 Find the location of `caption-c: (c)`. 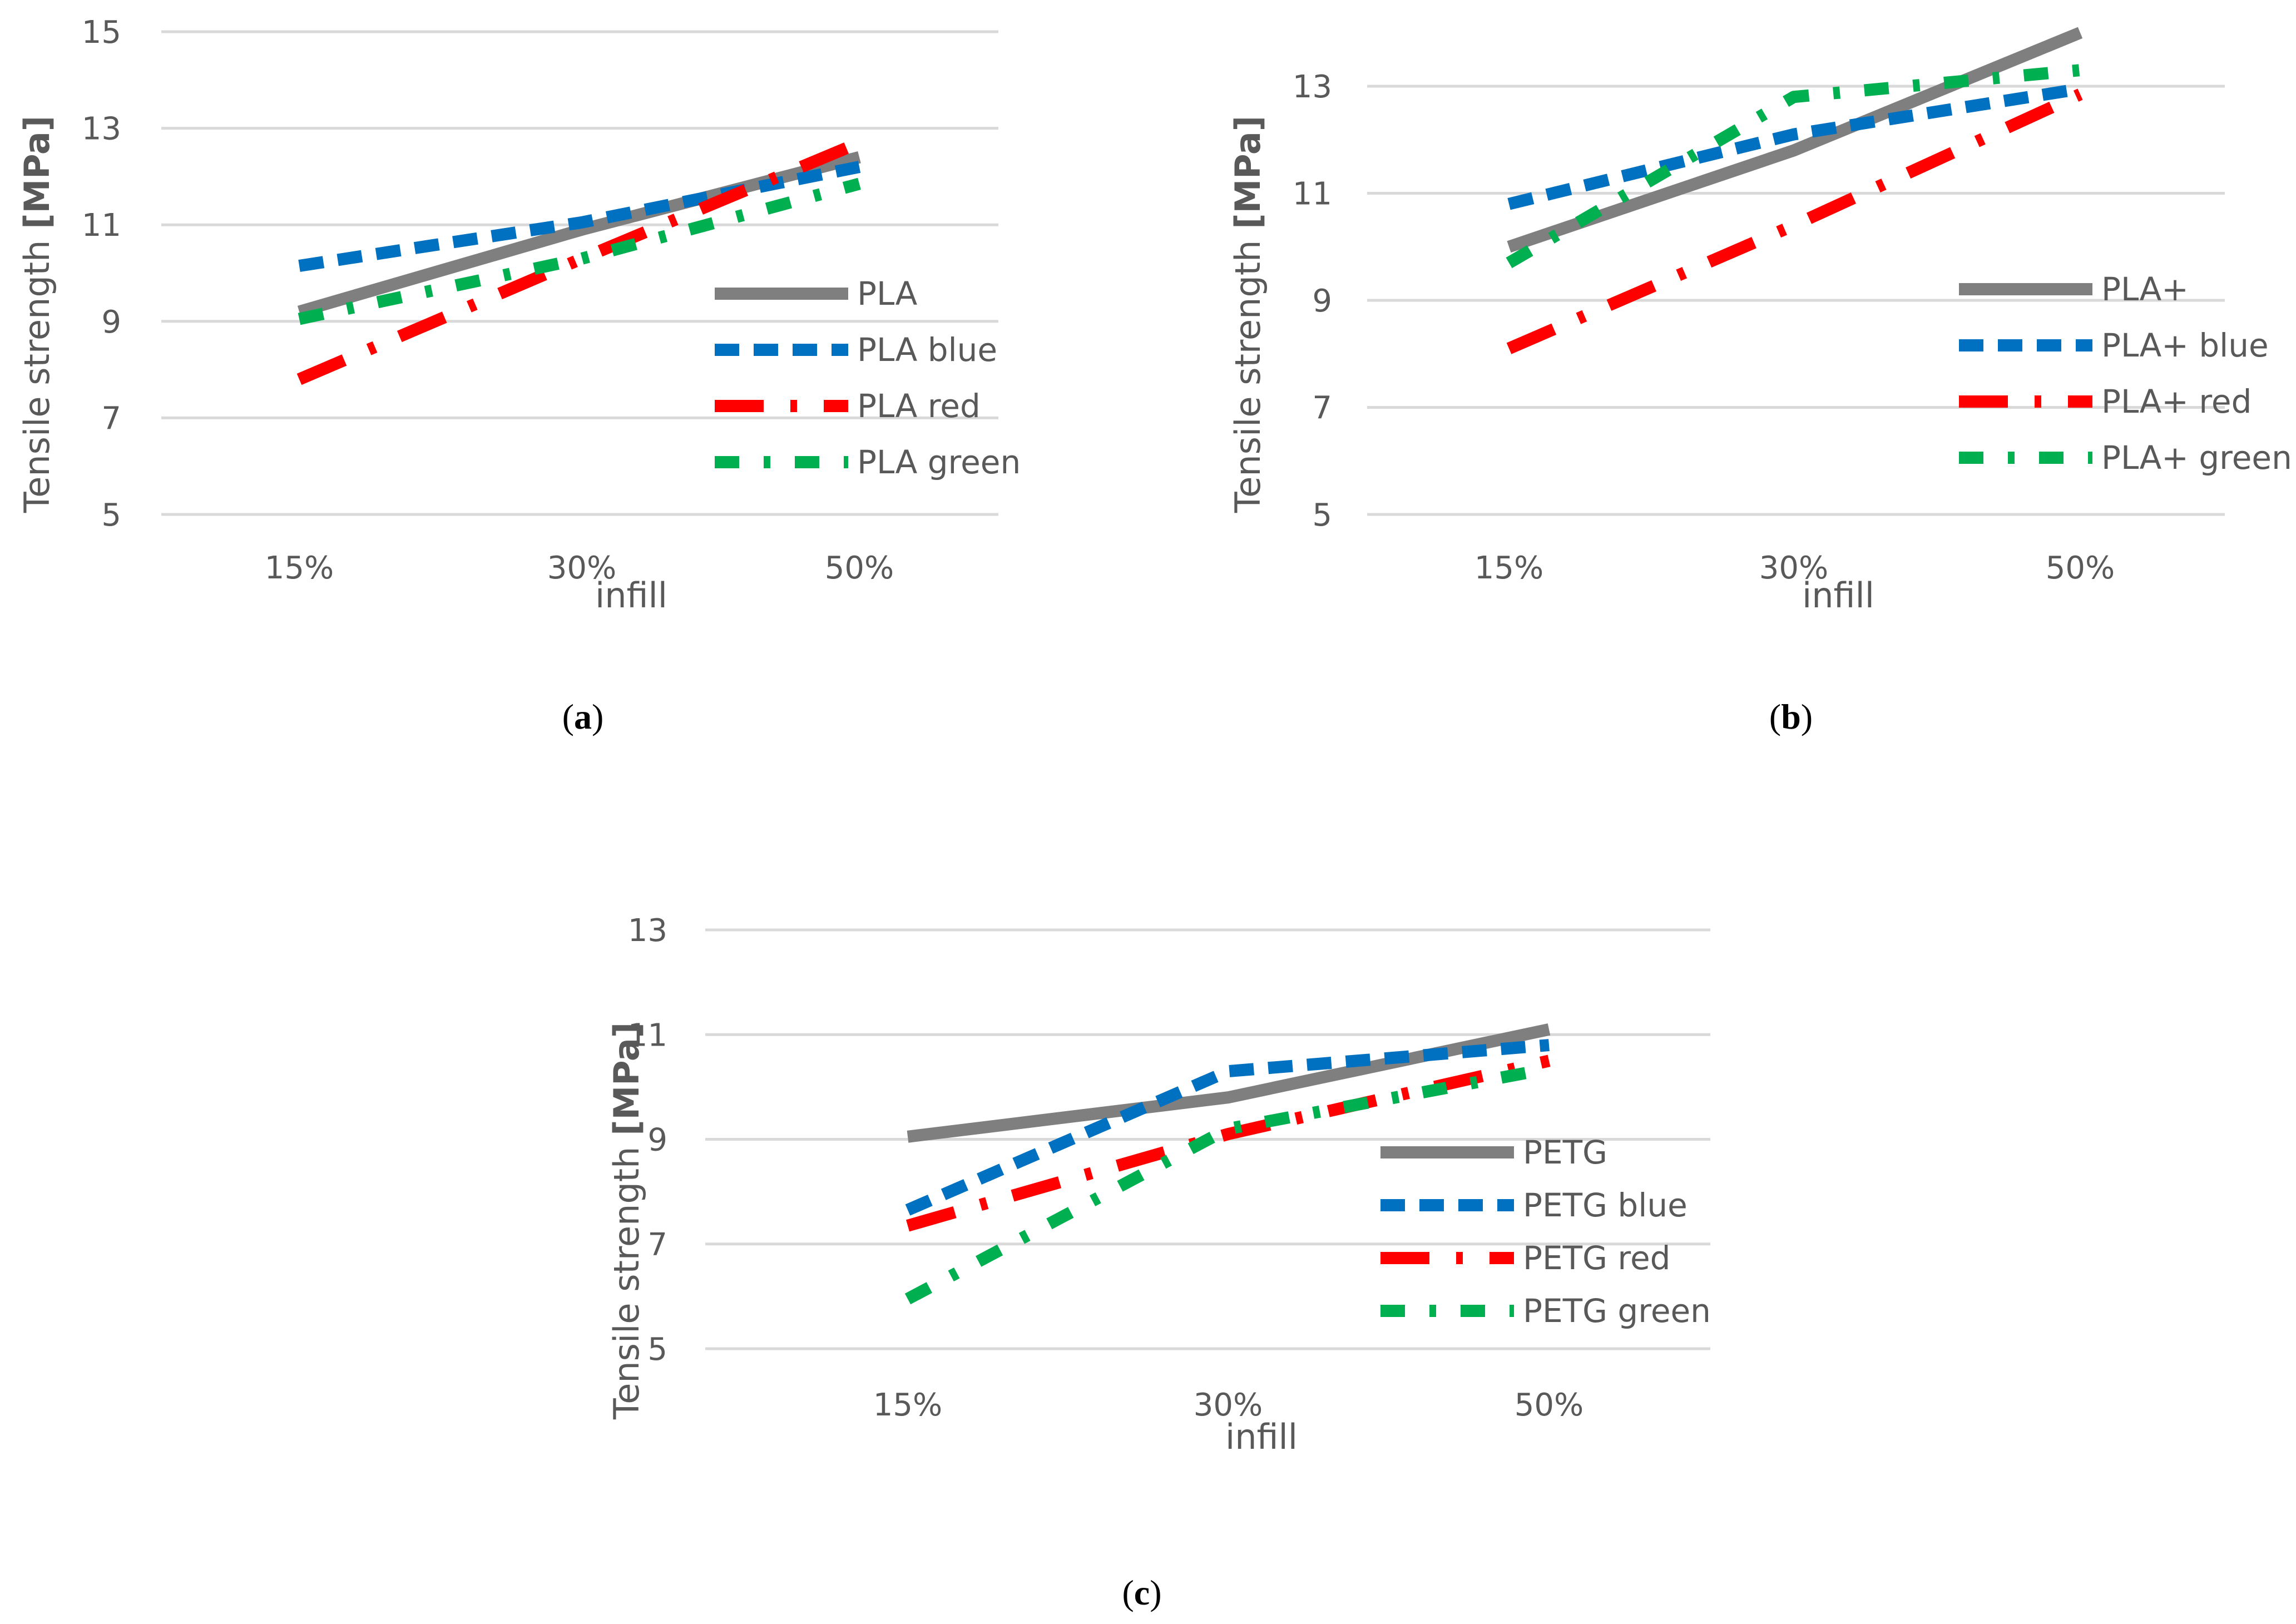

caption-c: (c) is located at coordinates (1141, 1593).